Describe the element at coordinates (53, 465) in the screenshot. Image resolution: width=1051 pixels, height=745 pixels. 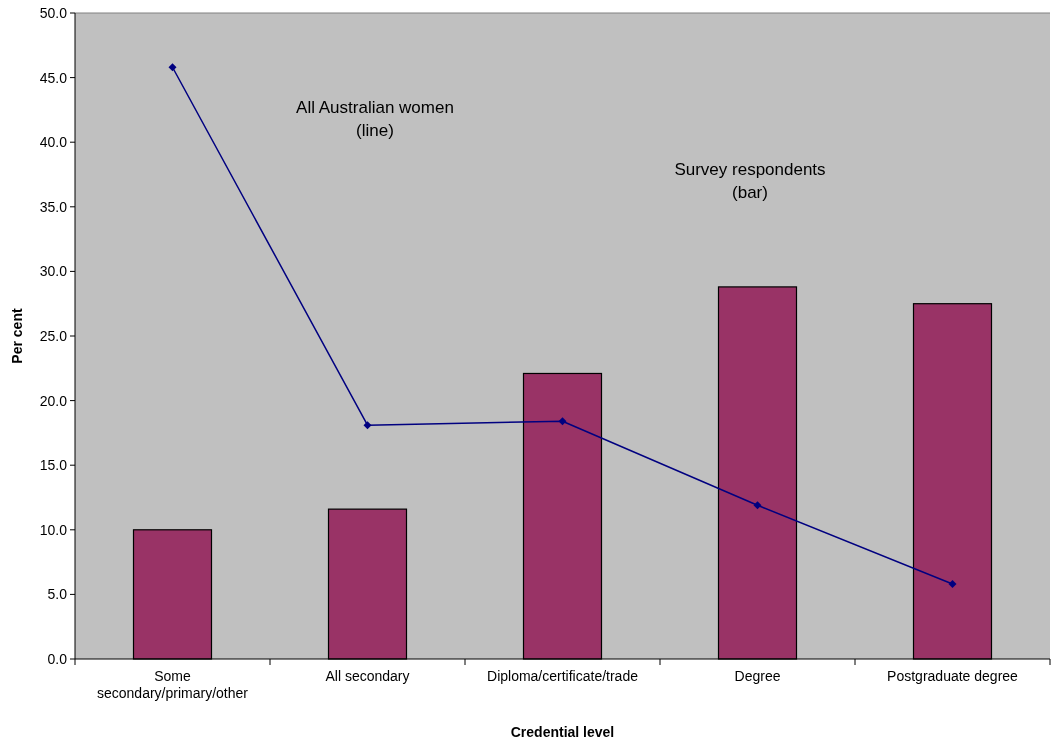
I see `y-tick-label: 15.0` at that location.